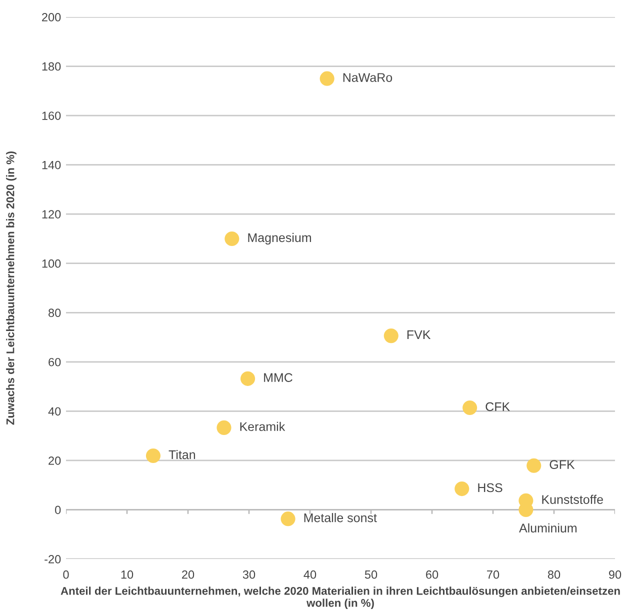 This screenshot has width=627, height=616. What do you see at coordinates (419, 335) in the screenshot?
I see `annotation: FVK` at bounding box center [419, 335].